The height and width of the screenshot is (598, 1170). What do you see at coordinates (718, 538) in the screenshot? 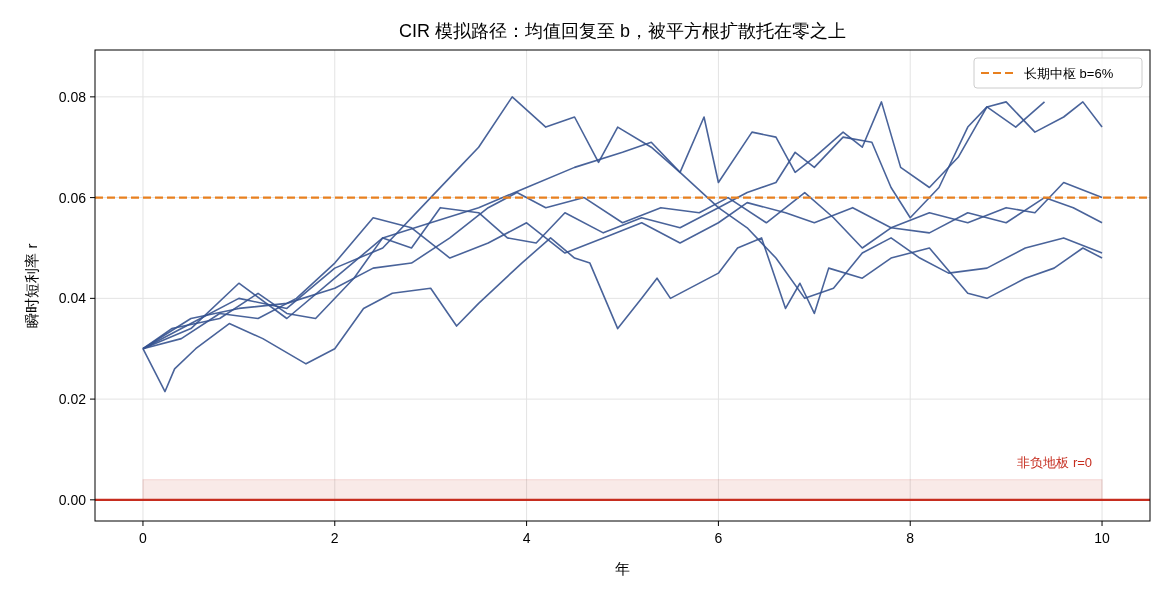
I see `x-tick-label: 6` at bounding box center [718, 538].